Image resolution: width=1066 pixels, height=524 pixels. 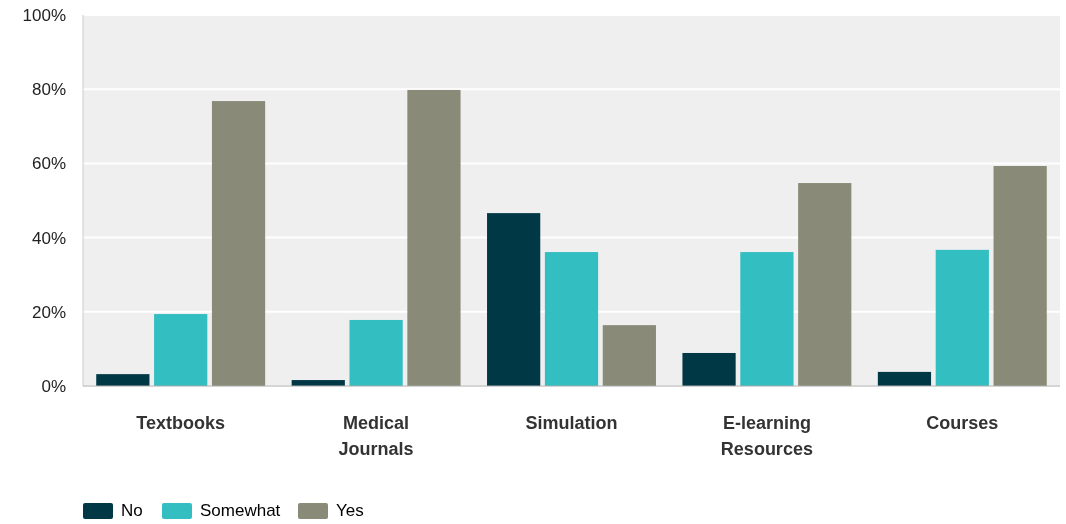 I want to click on x-tick-label: Simulation, so click(x=571, y=423).